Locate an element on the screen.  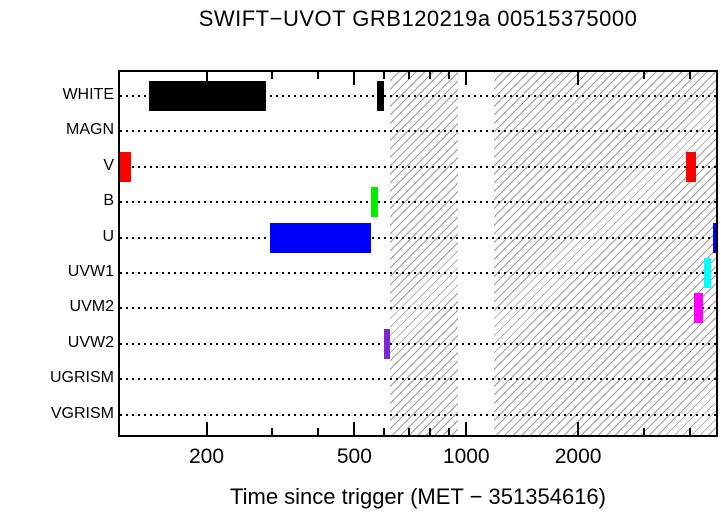
exposure-bar-uvw1 is located at coordinates (707, 273).